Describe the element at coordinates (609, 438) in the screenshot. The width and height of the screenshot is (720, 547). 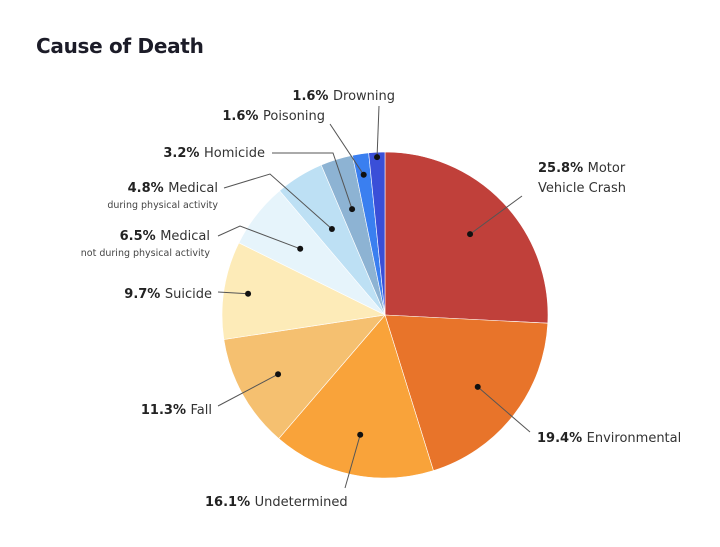
I see `slice-label: 19.4% Environmental` at that location.